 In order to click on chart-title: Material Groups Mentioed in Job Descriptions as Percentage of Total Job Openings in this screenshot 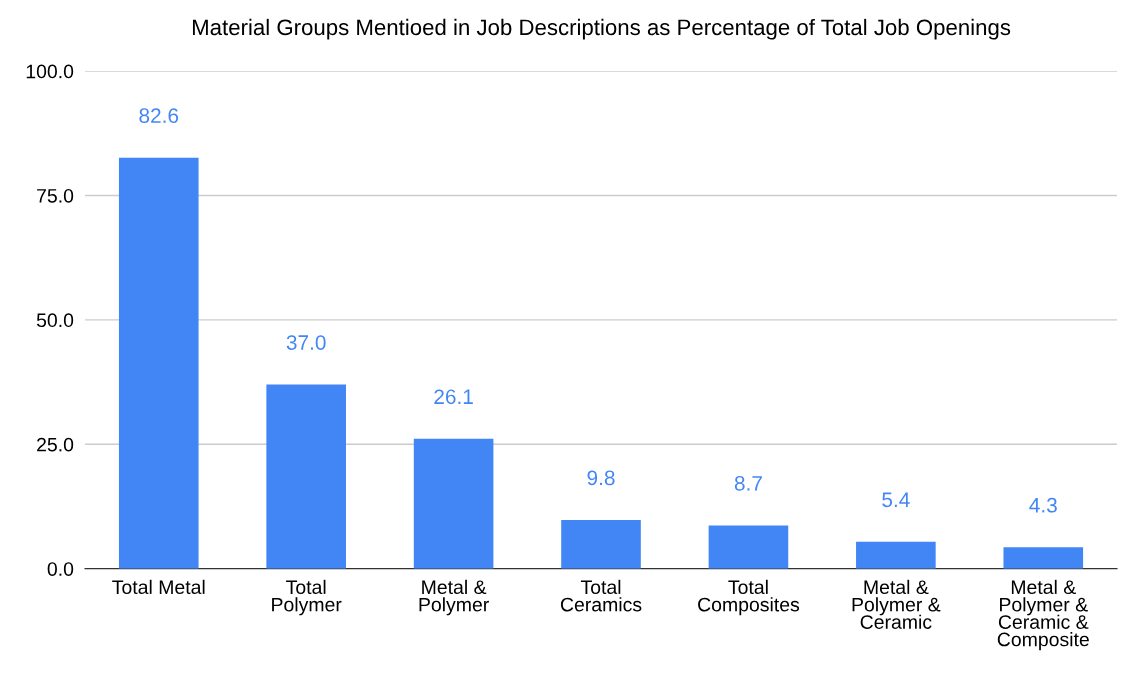, I will do `click(601, 29)`.